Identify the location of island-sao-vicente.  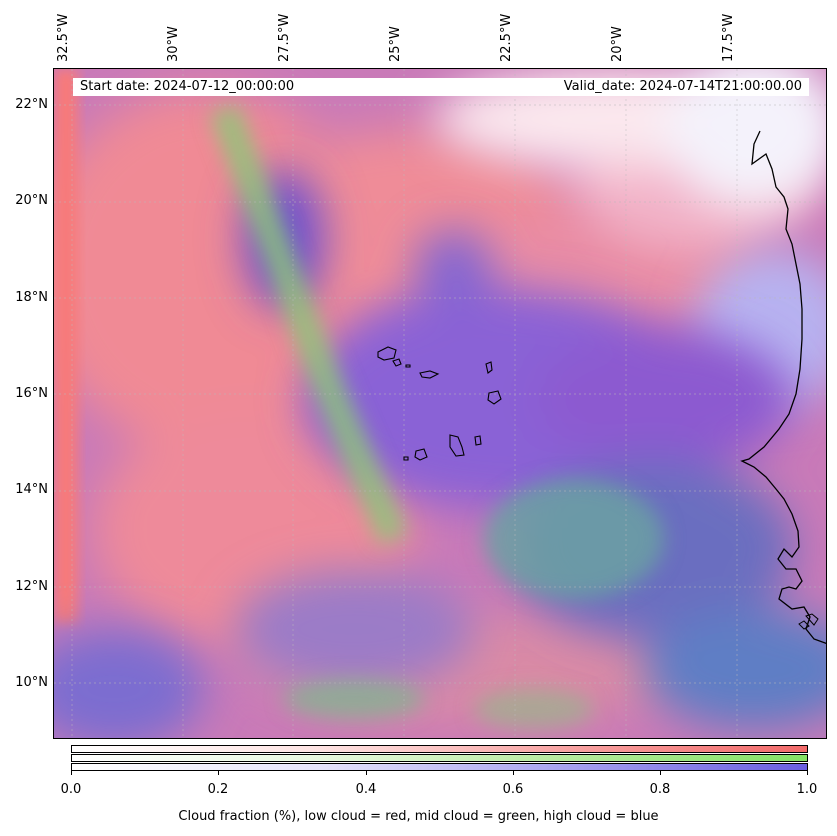
(397, 362).